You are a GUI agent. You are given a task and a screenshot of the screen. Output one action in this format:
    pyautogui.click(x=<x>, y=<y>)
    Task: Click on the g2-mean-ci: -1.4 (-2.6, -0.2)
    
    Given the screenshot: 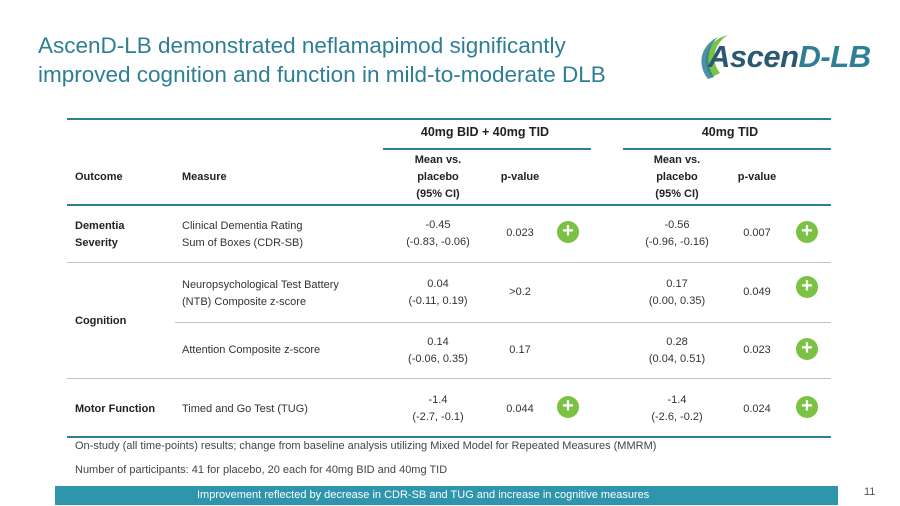 What is the action you would take?
    pyautogui.click(x=677, y=409)
    